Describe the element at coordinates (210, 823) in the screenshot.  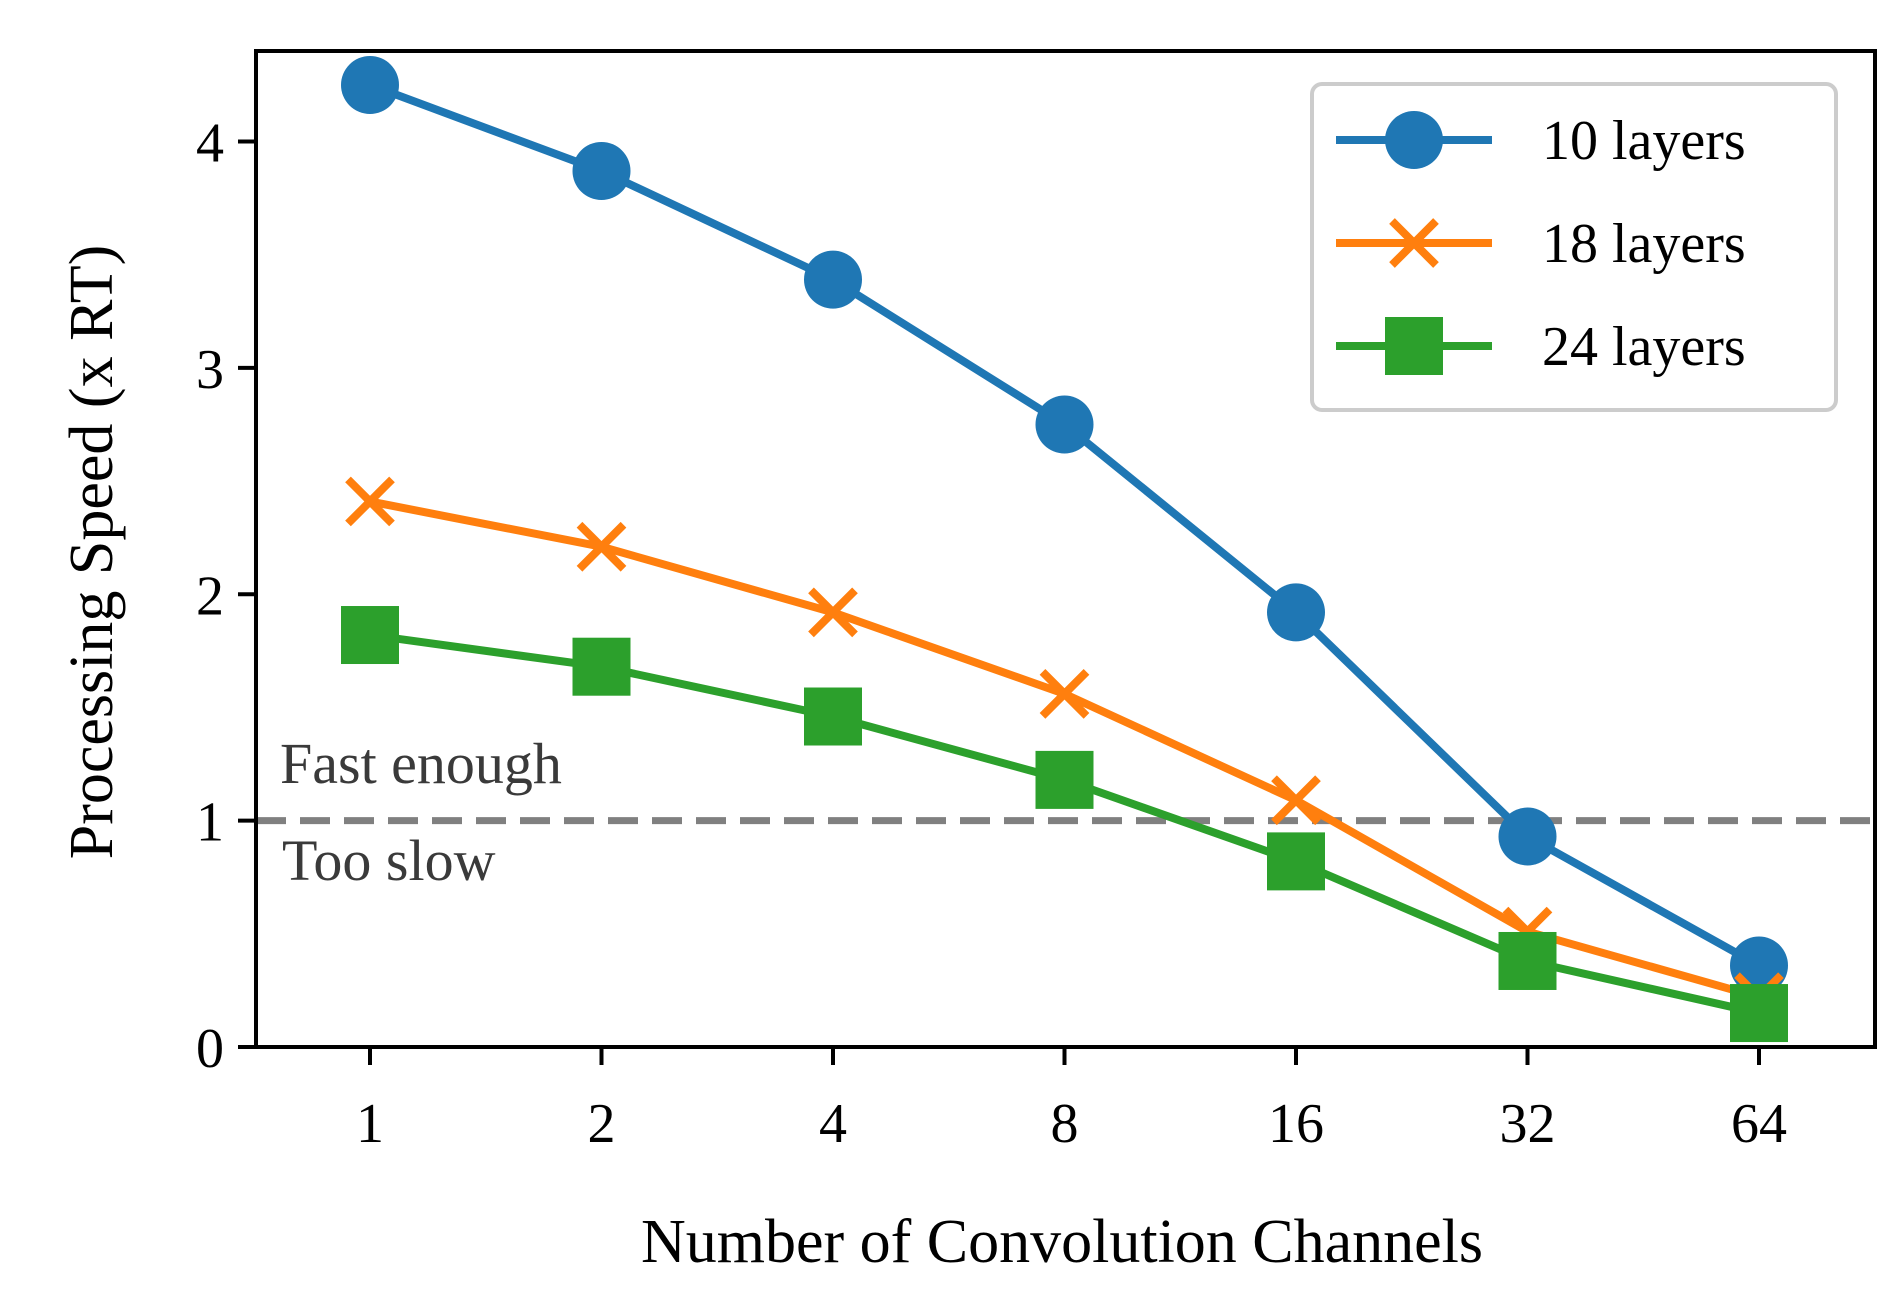
I see `y-tick-label: 1` at that location.